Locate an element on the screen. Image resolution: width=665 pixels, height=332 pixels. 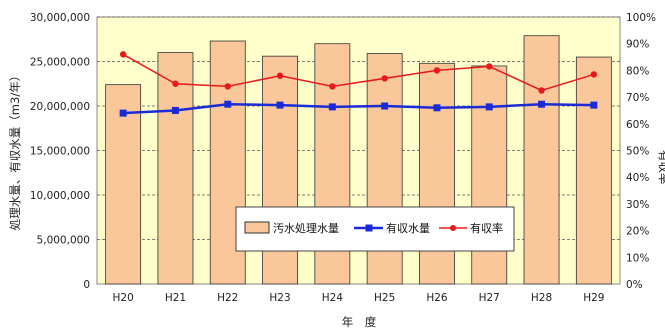
y-tick-label: 15,000,000 is located at coordinates (60, 152).